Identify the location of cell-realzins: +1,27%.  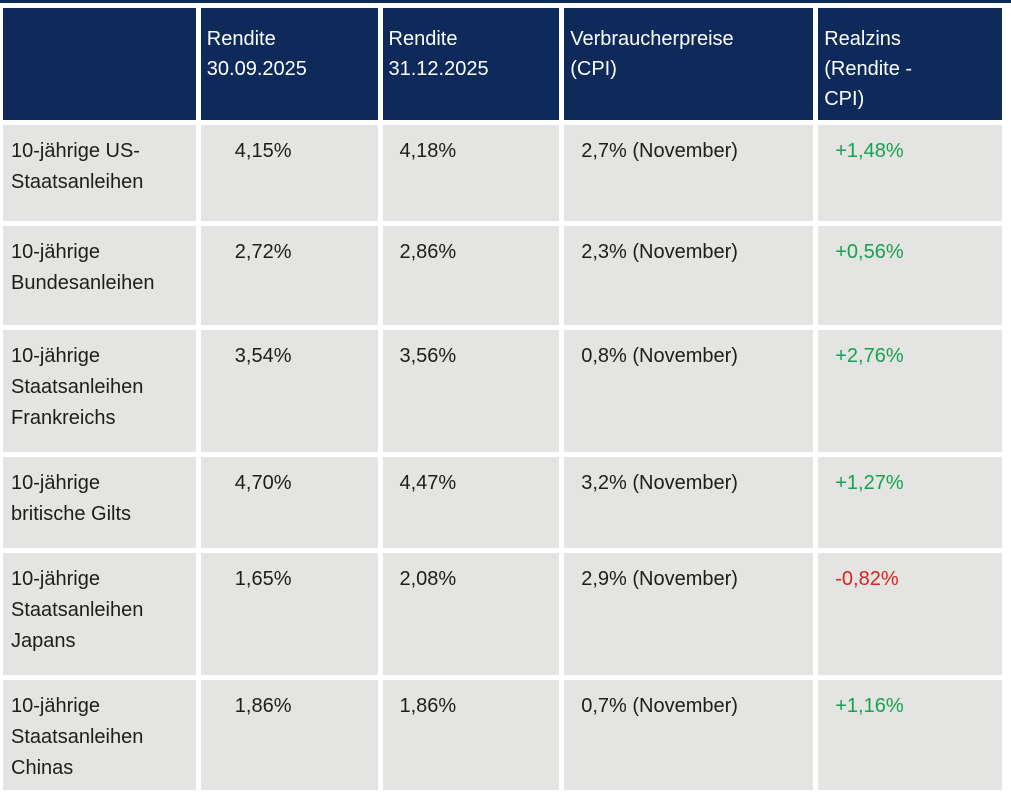
(910, 502).